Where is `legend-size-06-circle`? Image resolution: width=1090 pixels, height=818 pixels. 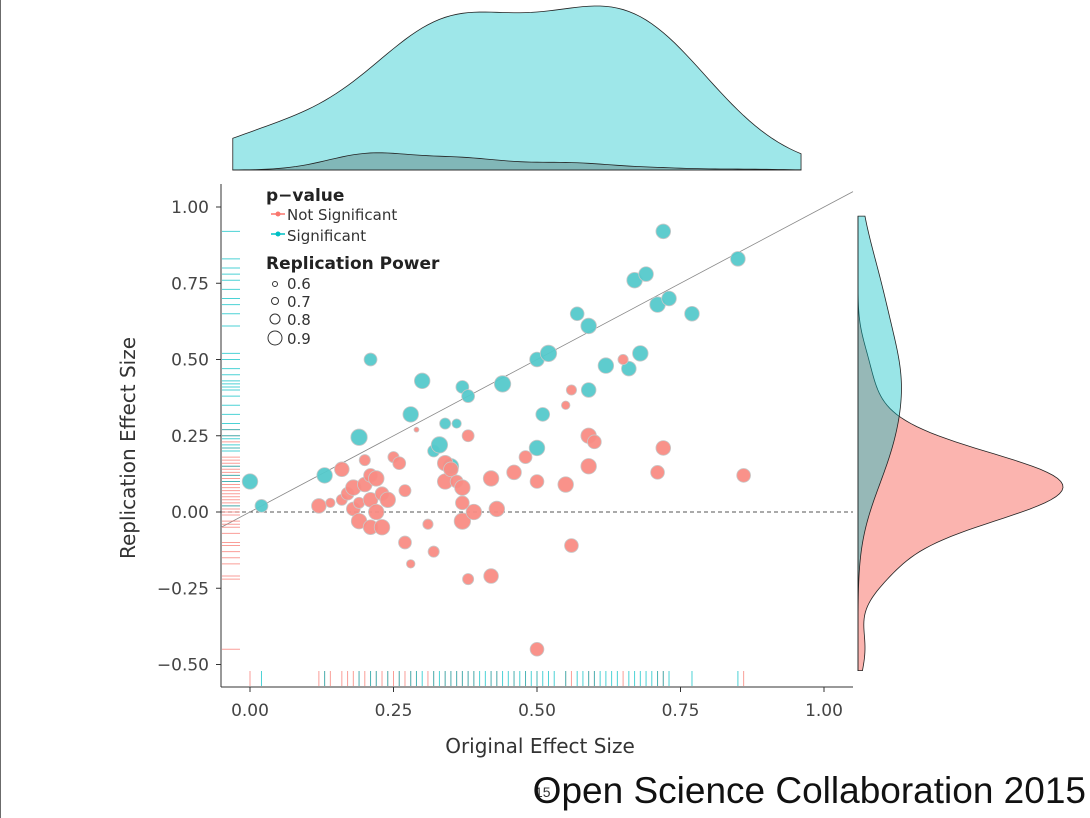
legend-size-06-circle is located at coordinates (275, 284).